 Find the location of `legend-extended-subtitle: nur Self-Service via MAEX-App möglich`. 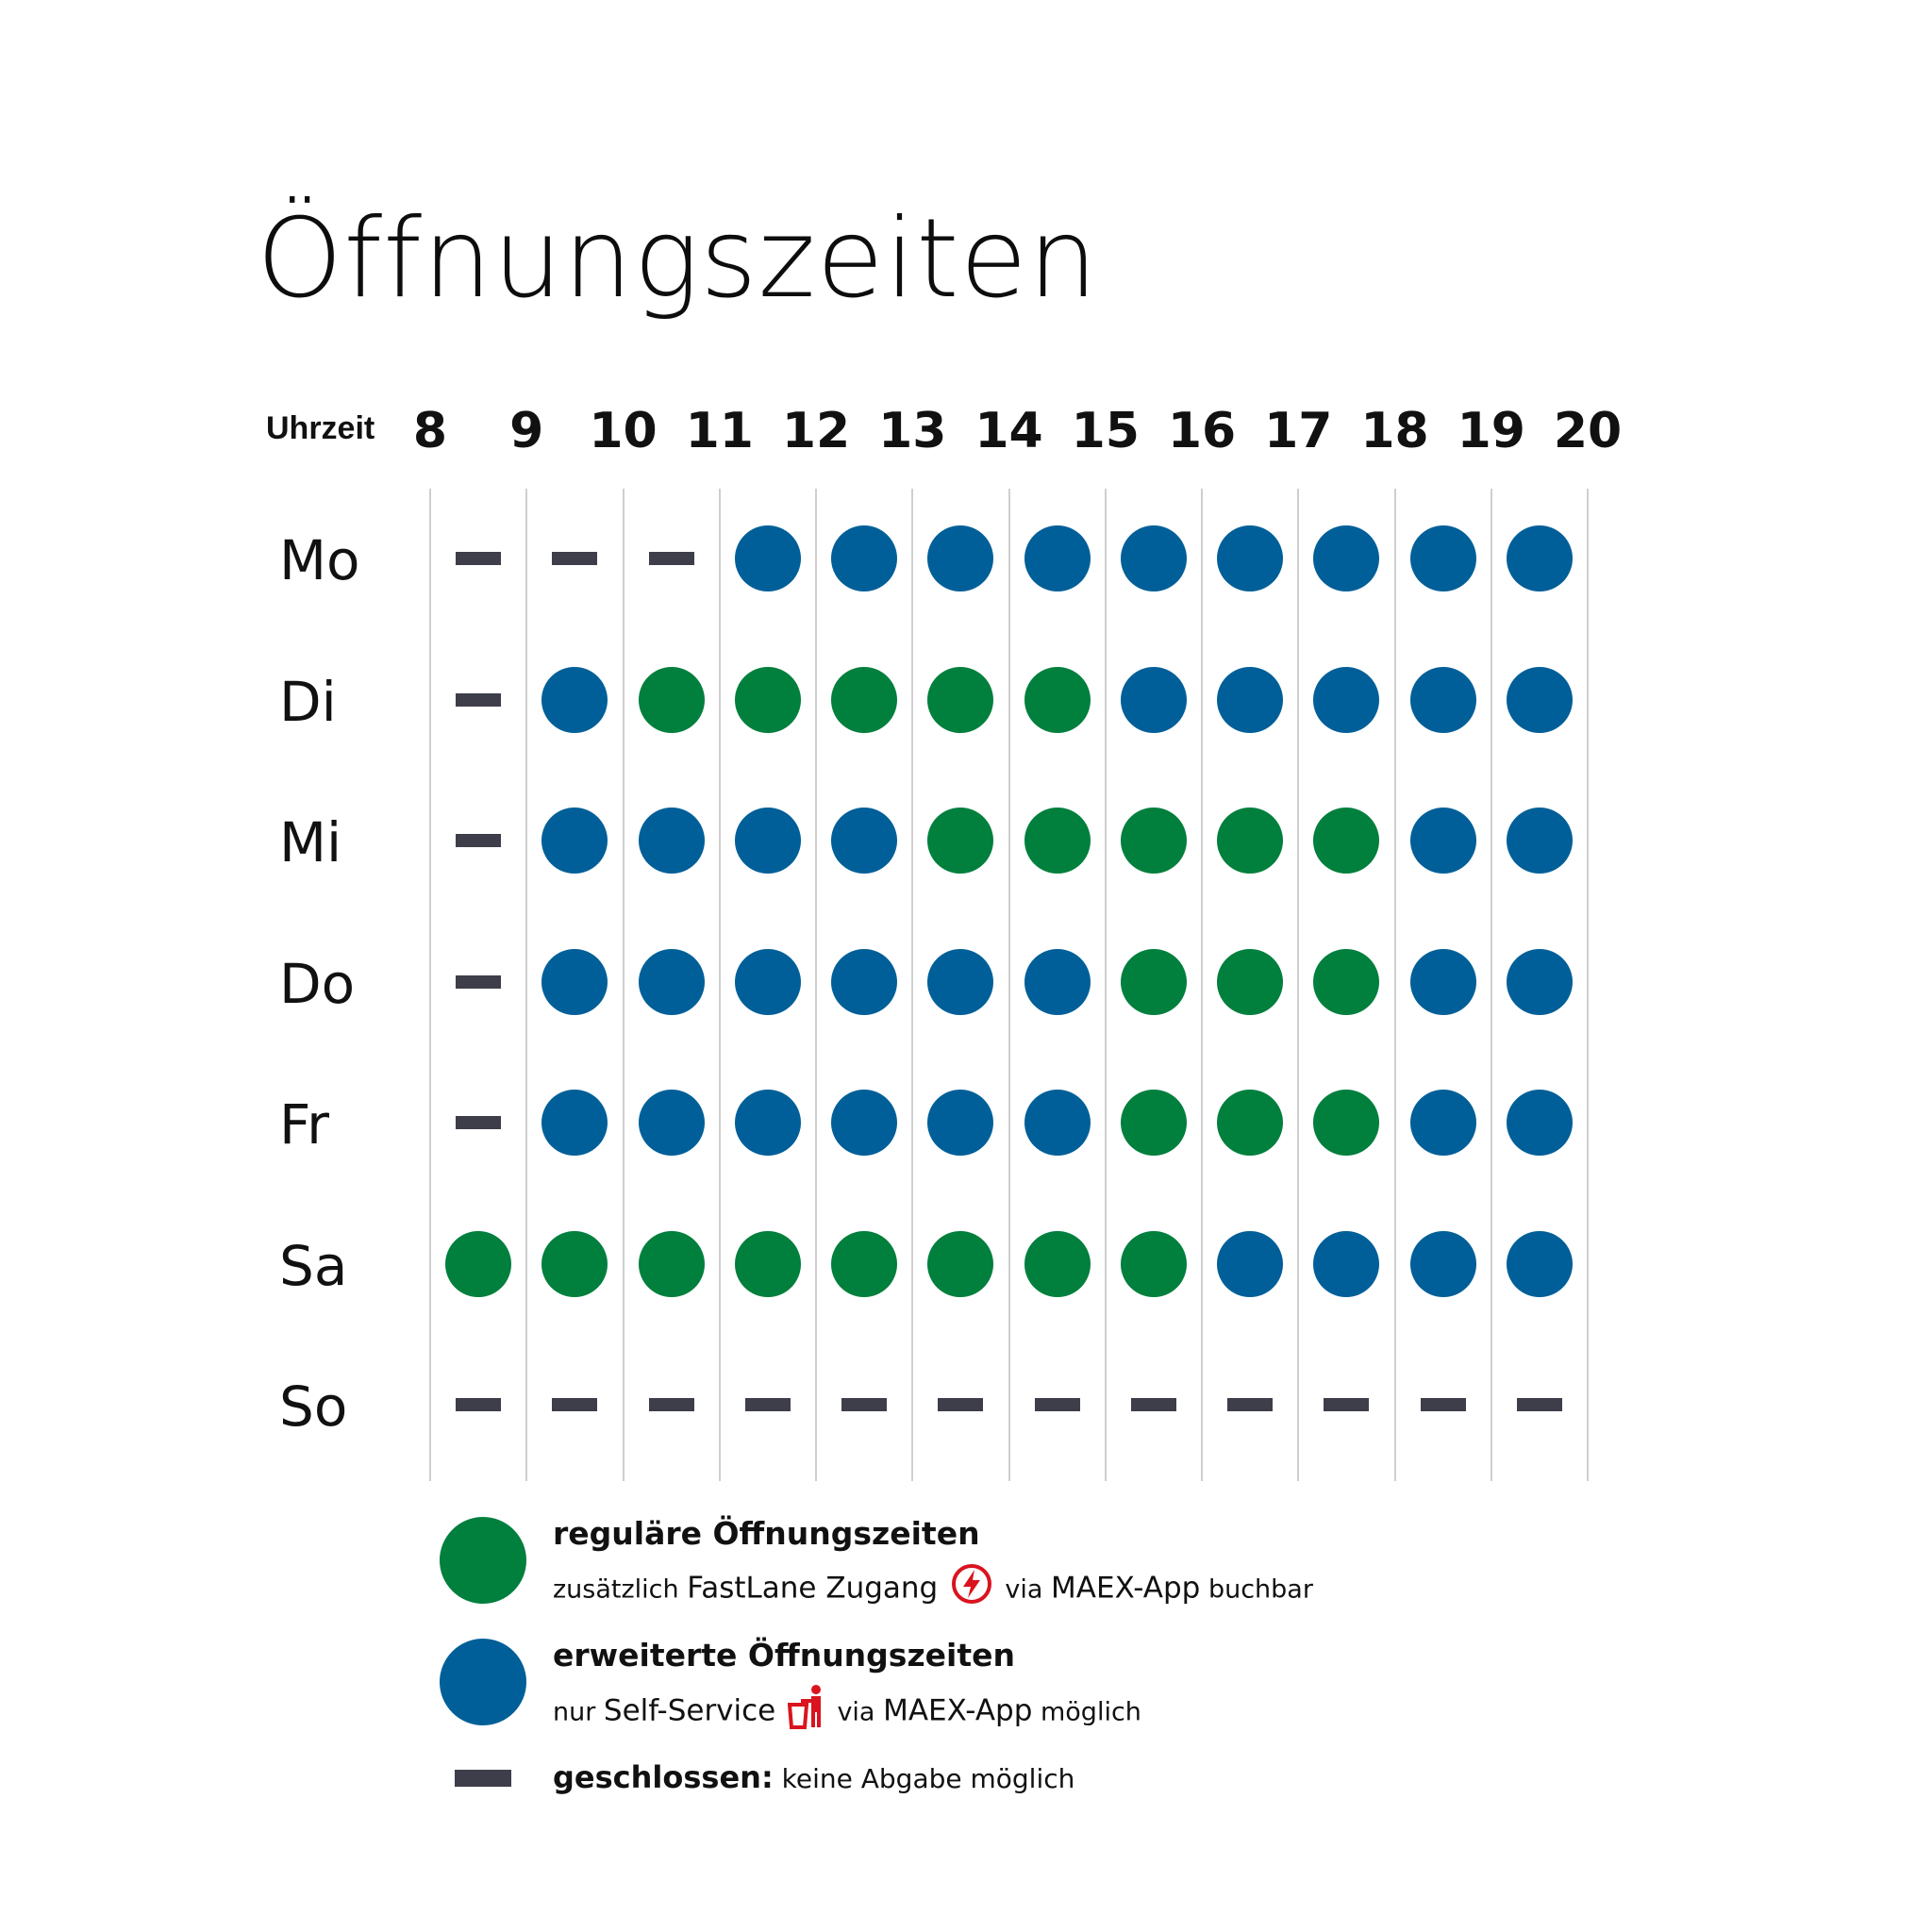

legend-extended-subtitle: nur Self-Service via MAEX-App möglich is located at coordinates (847, 1713).